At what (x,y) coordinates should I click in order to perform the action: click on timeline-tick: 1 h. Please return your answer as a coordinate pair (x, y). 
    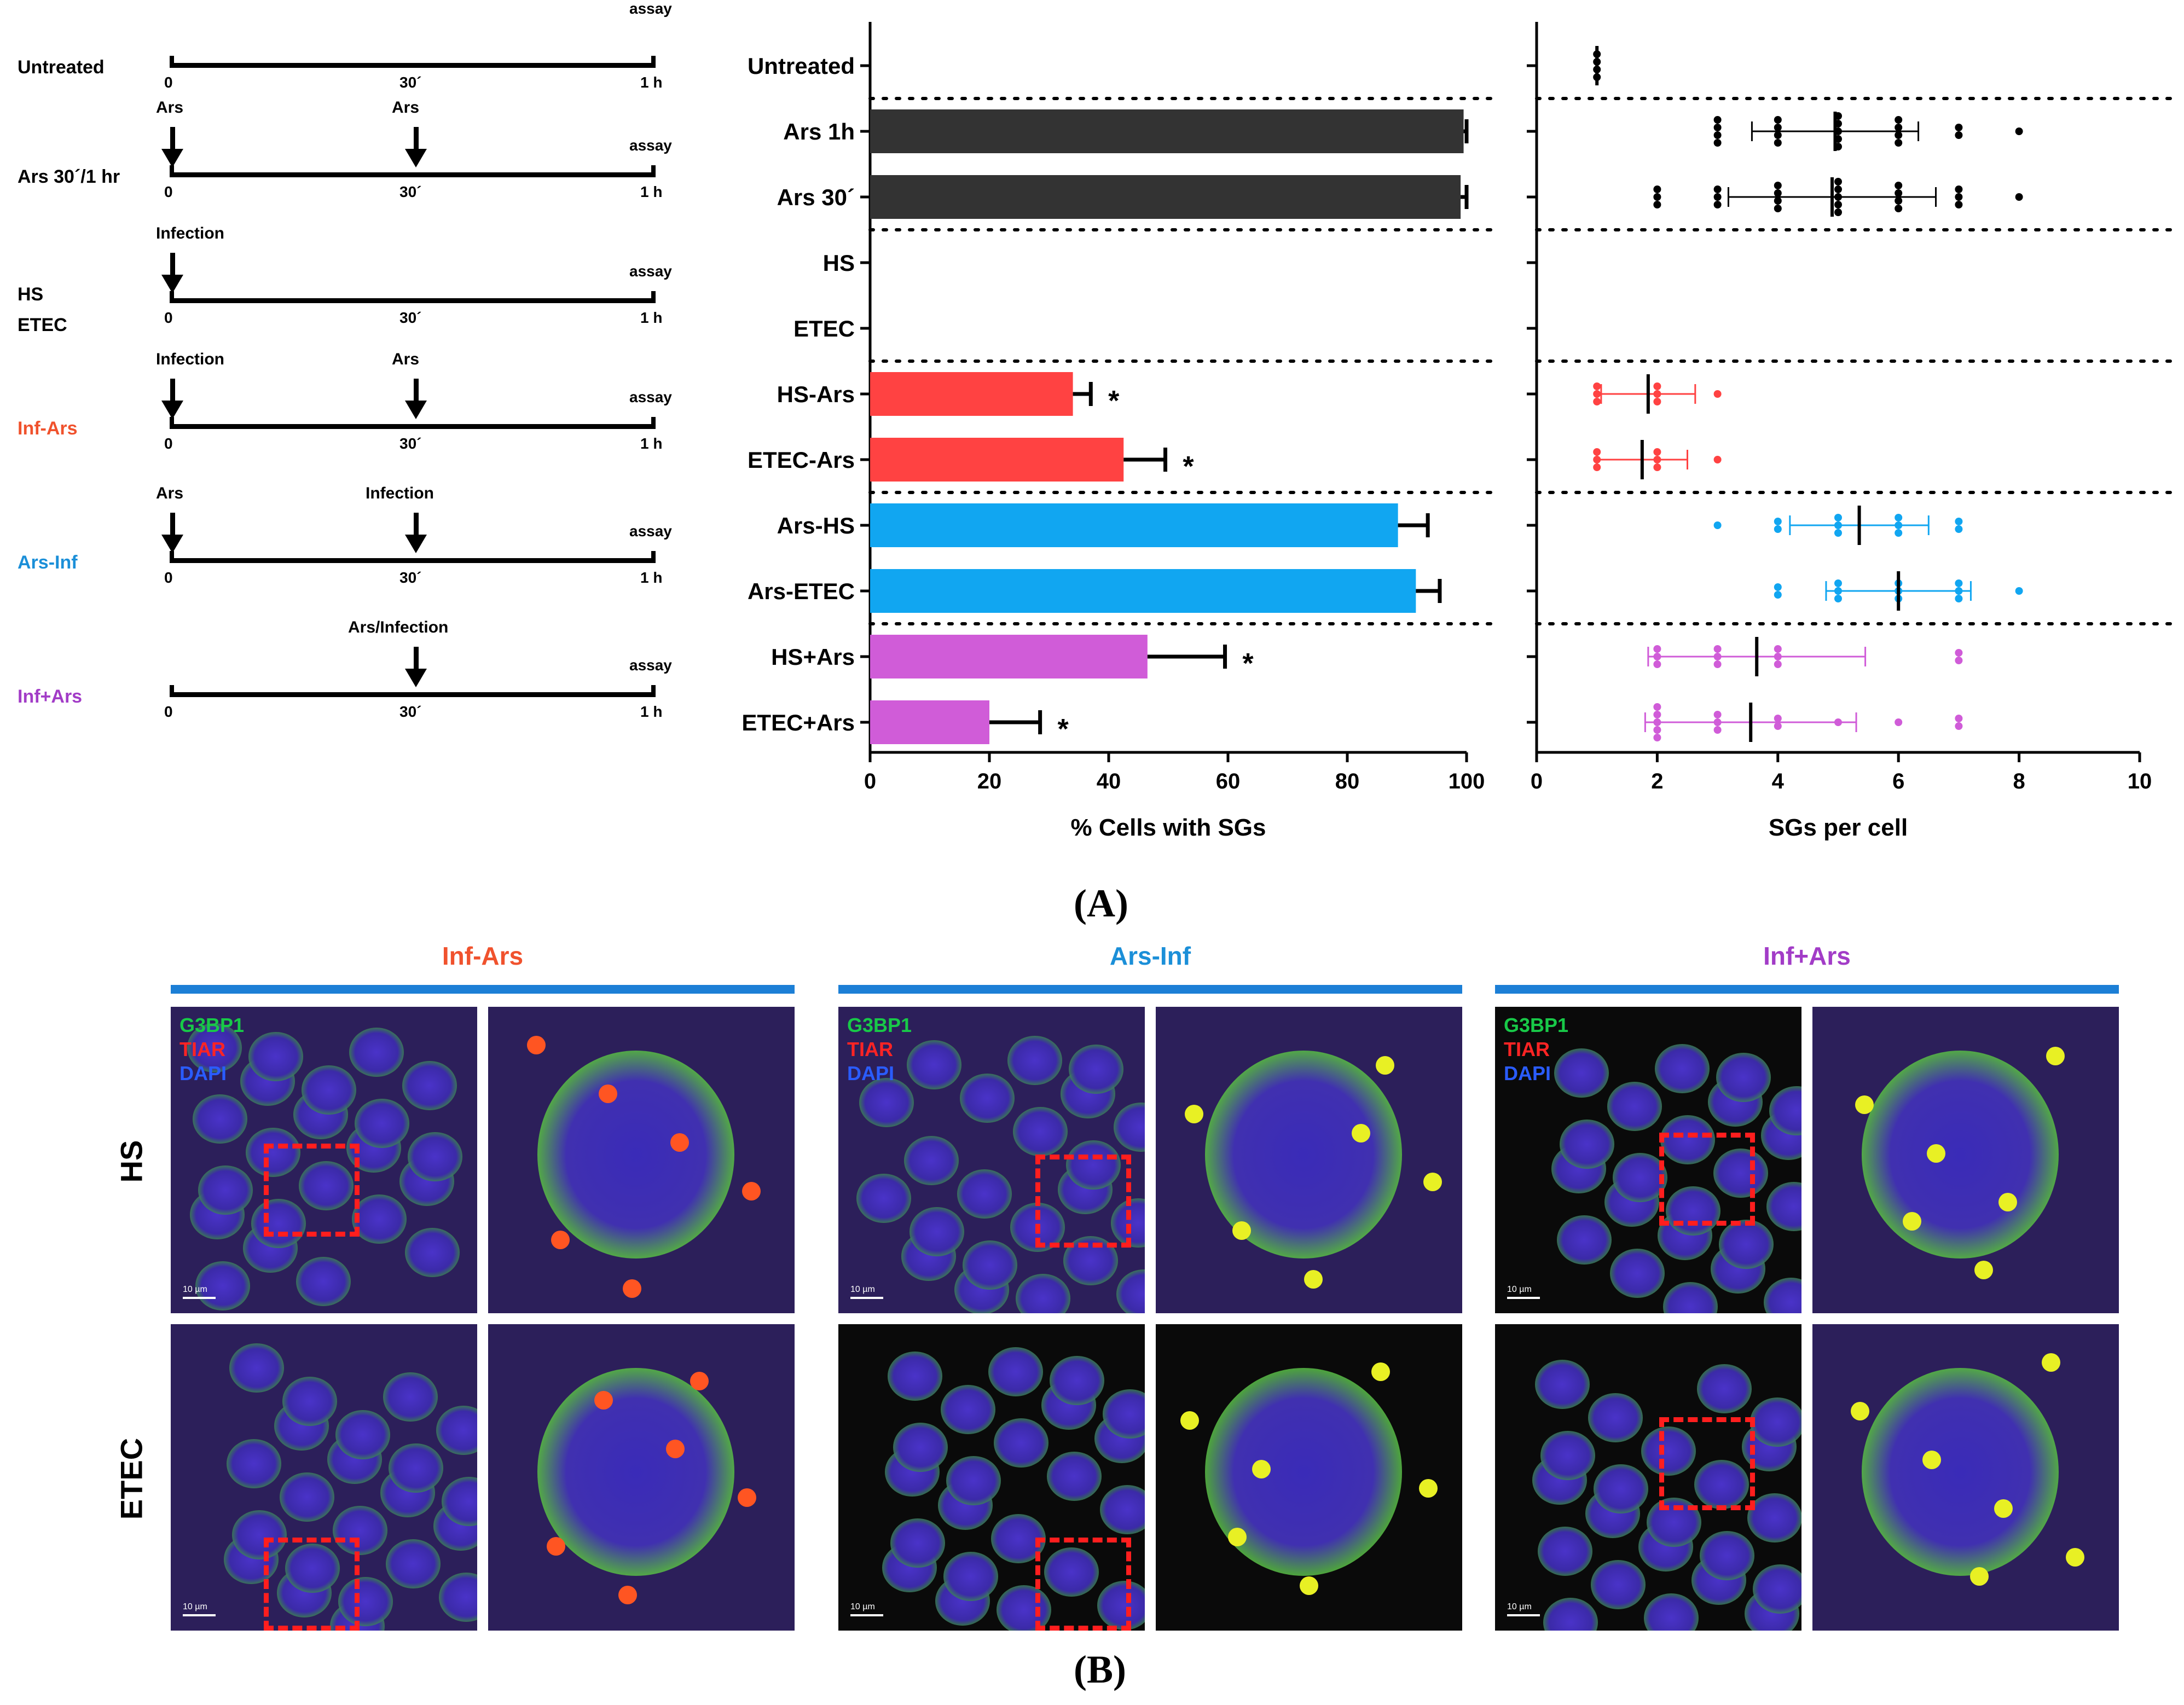
    Looking at the image, I should click on (651, 578).